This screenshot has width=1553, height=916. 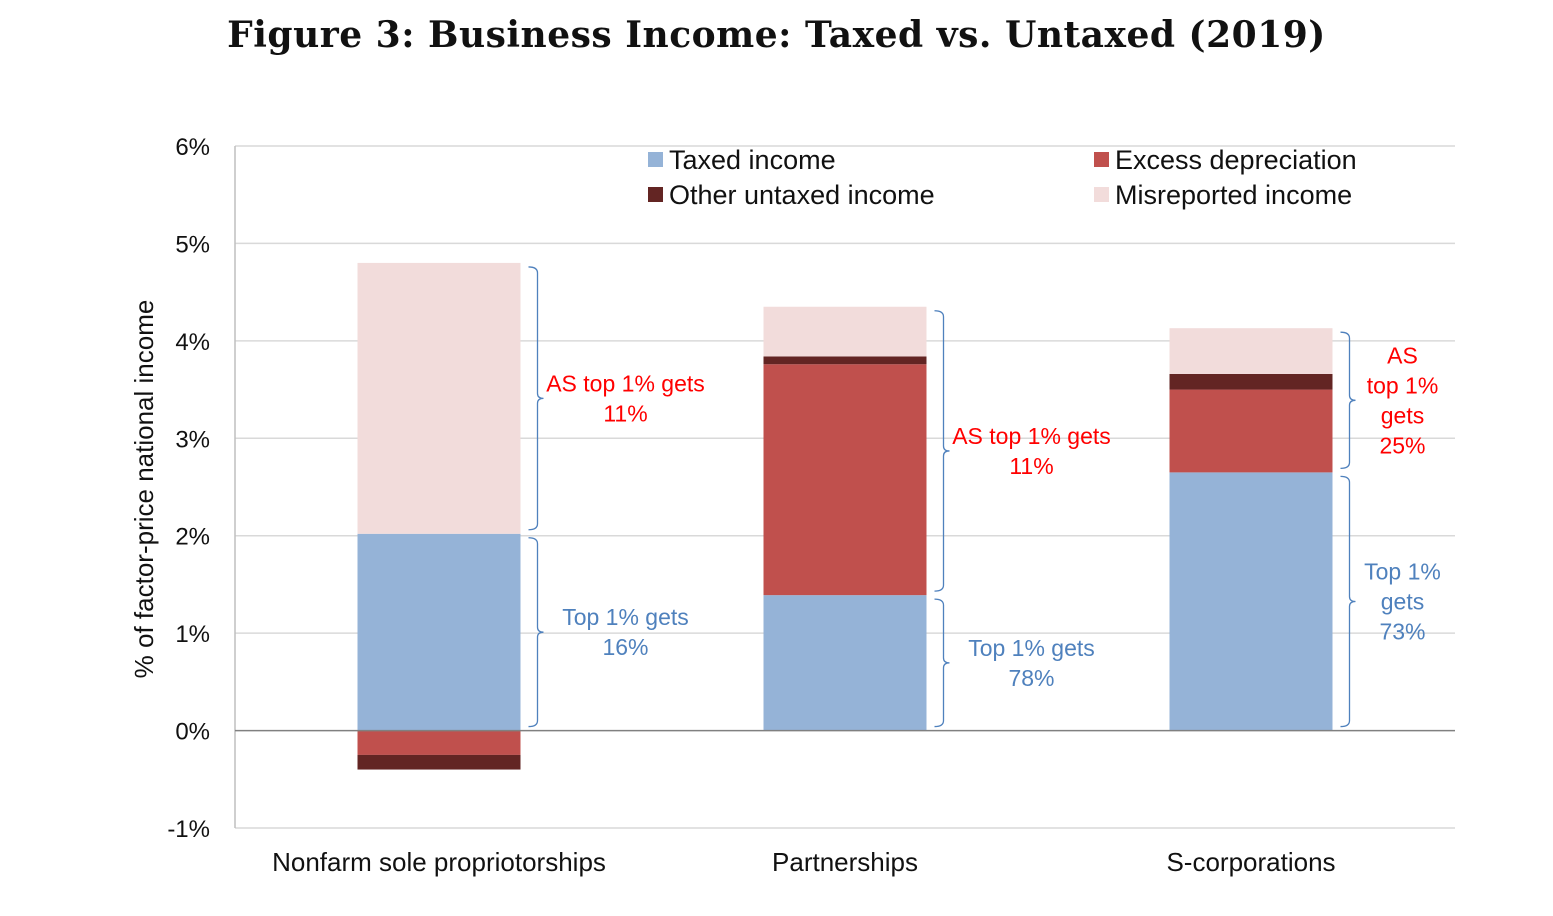 What do you see at coordinates (1233, 195) in the screenshot?
I see `legend-label: Misreported income` at bounding box center [1233, 195].